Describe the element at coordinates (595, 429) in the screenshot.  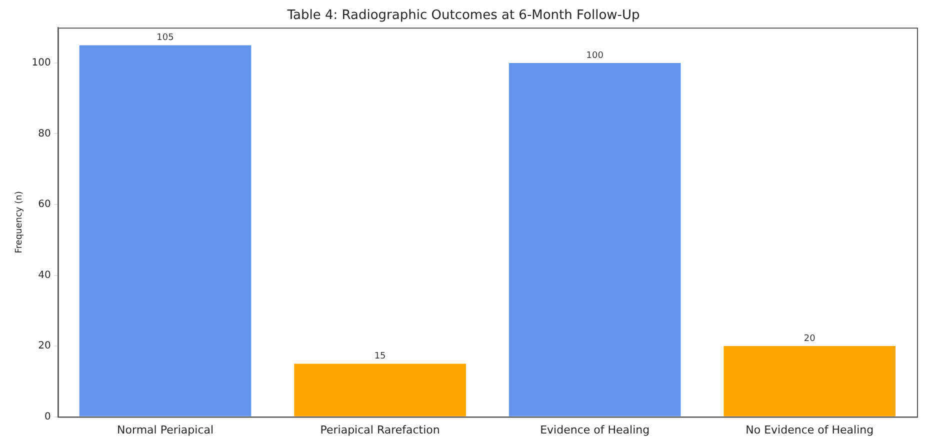
I see `x-tick-label: Evidence of Healing` at that location.